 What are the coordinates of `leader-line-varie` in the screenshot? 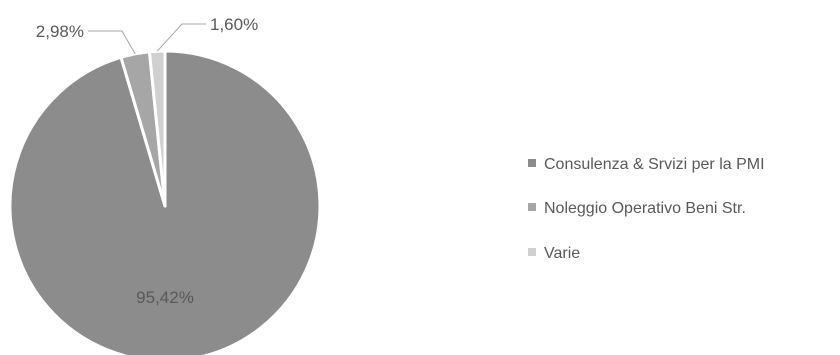 It's located at (181, 37).